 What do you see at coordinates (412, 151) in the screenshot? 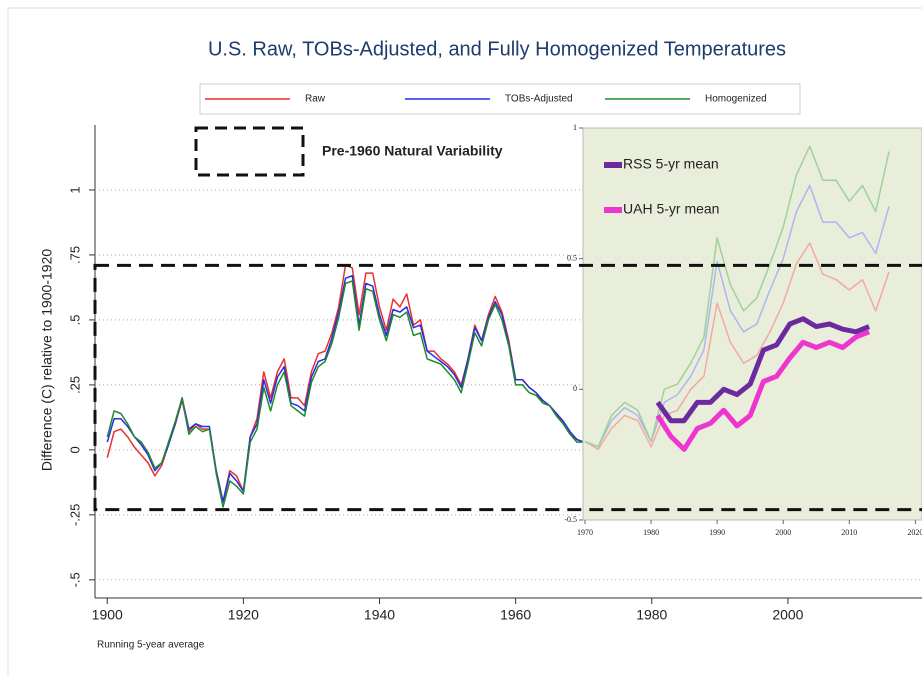
I see `annotation-text: Pre-1960 Natural Variability` at bounding box center [412, 151].